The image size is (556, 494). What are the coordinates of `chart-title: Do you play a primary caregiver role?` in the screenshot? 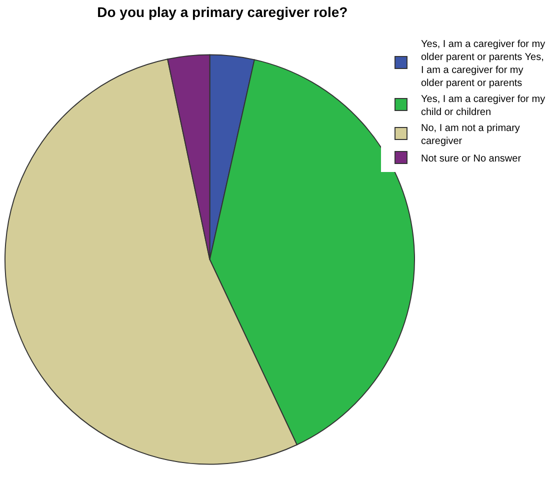 It's located at (222, 12).